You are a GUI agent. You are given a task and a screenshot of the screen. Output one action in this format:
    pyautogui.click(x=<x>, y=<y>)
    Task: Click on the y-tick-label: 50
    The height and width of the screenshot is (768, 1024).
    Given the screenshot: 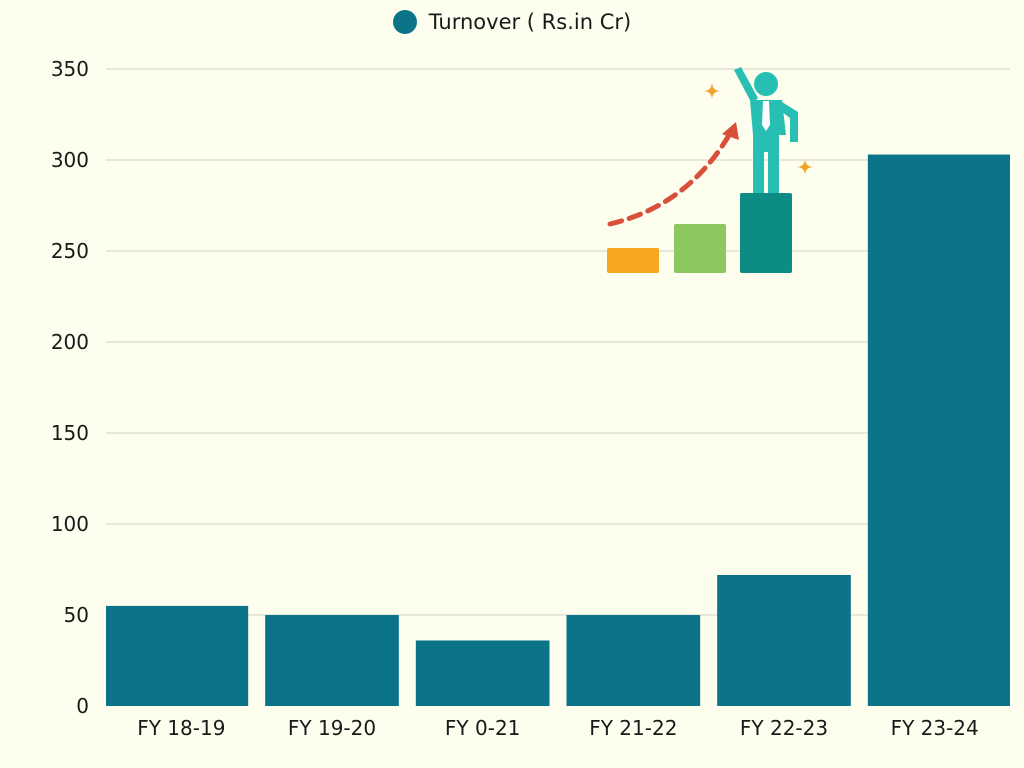 What is the action you would take?
    pyautogui.click(x=76, y=615)
    